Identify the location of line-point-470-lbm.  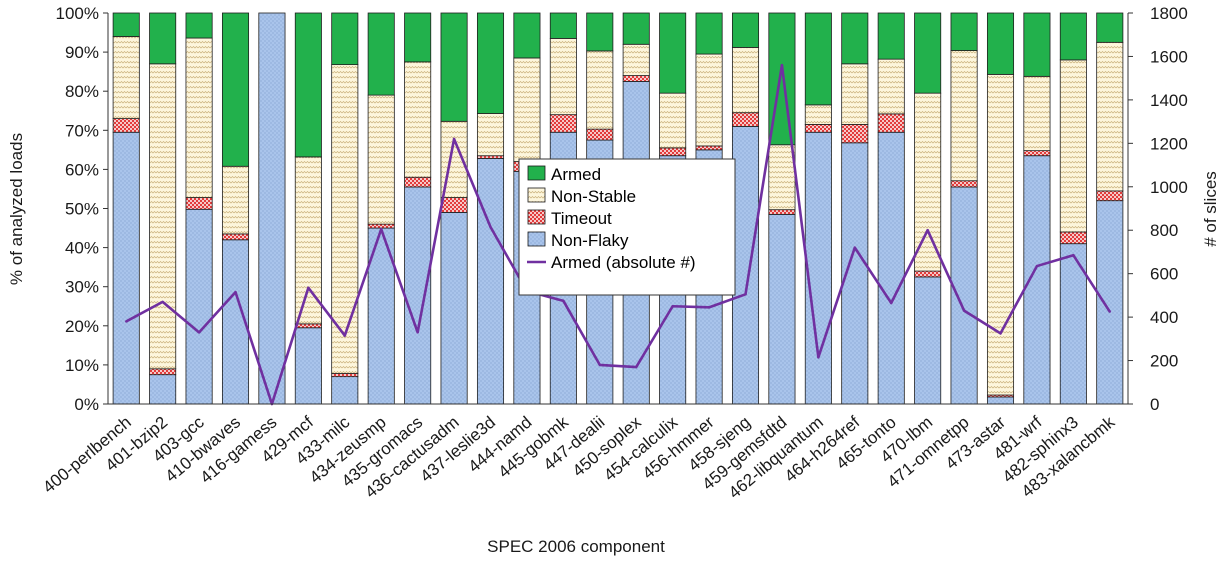
(927, 230).